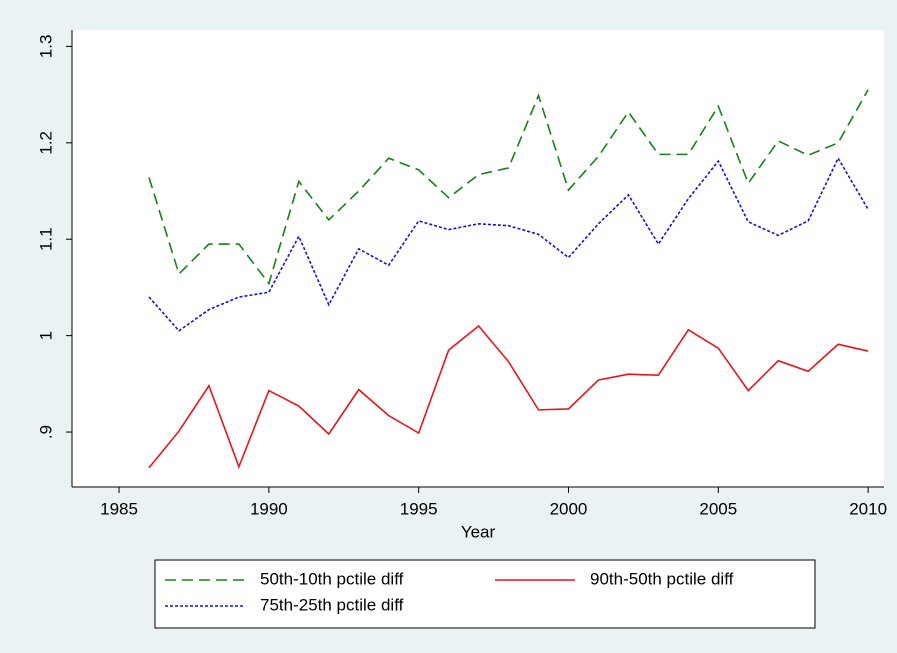 The height and width of the screenshot is (653, 897). What do you see at coordinates (332, 578) in the screenshot?
I see `legend-label: 50th-10th pctile diff` at bounding box center [332, 578].